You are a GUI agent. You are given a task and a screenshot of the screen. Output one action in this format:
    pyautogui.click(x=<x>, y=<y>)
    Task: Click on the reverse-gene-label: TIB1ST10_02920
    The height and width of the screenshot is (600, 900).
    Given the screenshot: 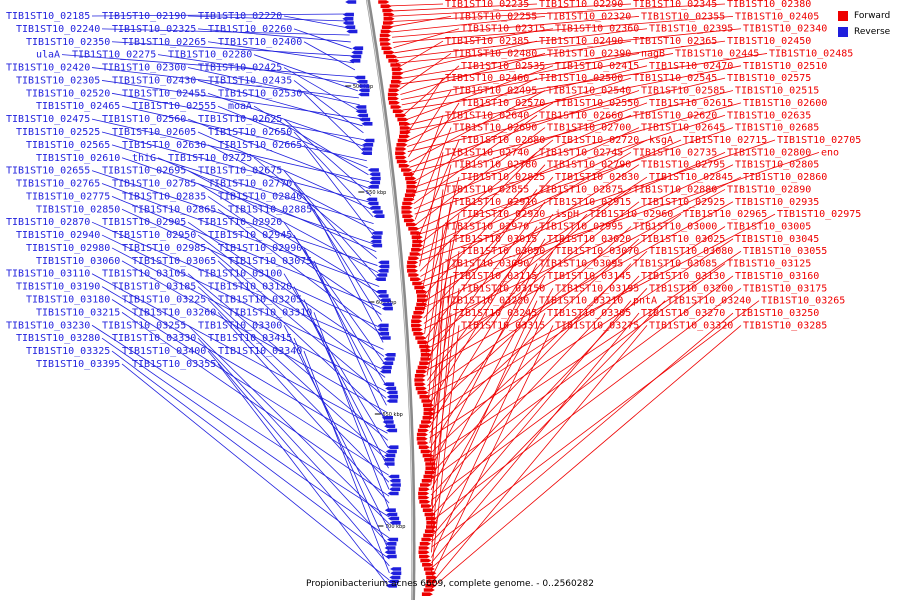 What is the action you would take?
    pyautogui.click(x=240, y=222)
    